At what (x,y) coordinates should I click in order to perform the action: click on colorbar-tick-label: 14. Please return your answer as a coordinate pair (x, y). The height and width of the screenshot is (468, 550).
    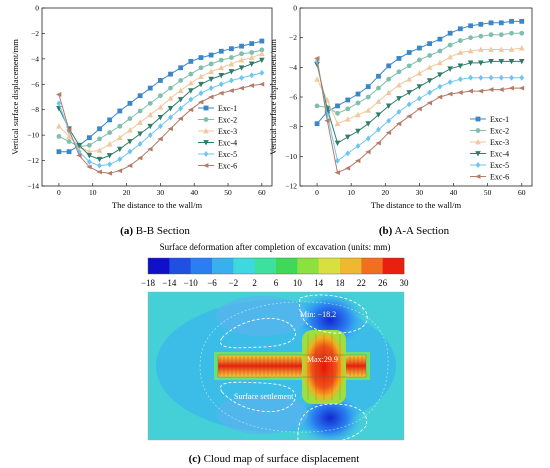
    Looking at the image, I should click on (319, 283).